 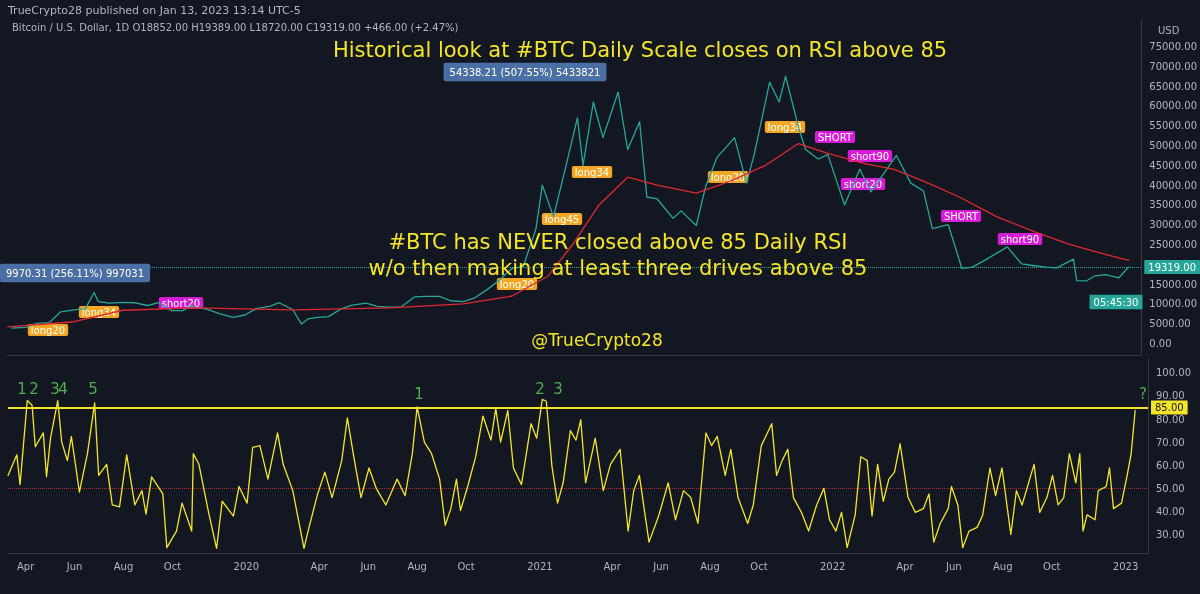 What do you see at coordinates (1173, 86) in the screenshot?
I see `y-tick-label: 65000.00` at bounding box center [1173, 86].